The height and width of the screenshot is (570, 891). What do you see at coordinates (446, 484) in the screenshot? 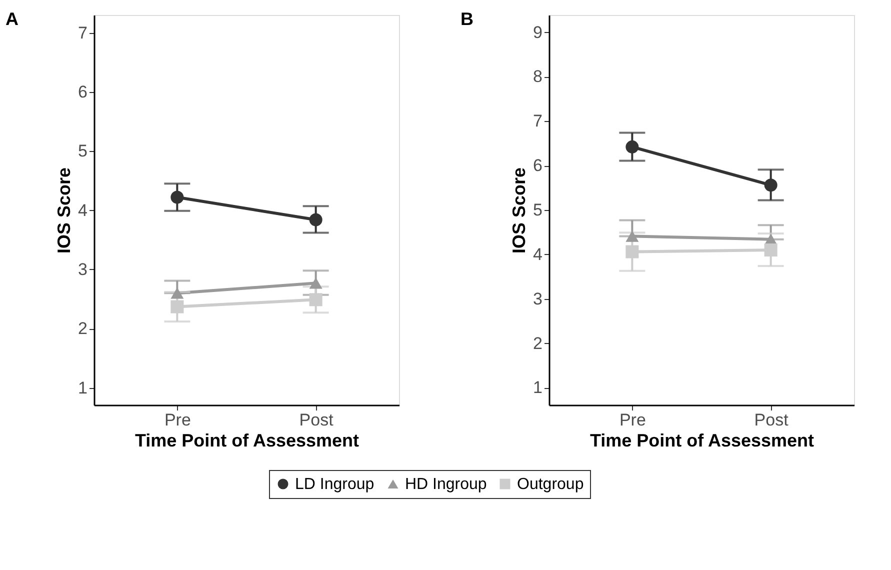
I see `legend-label: HD Ingroup` at bounding box center [446, 484].